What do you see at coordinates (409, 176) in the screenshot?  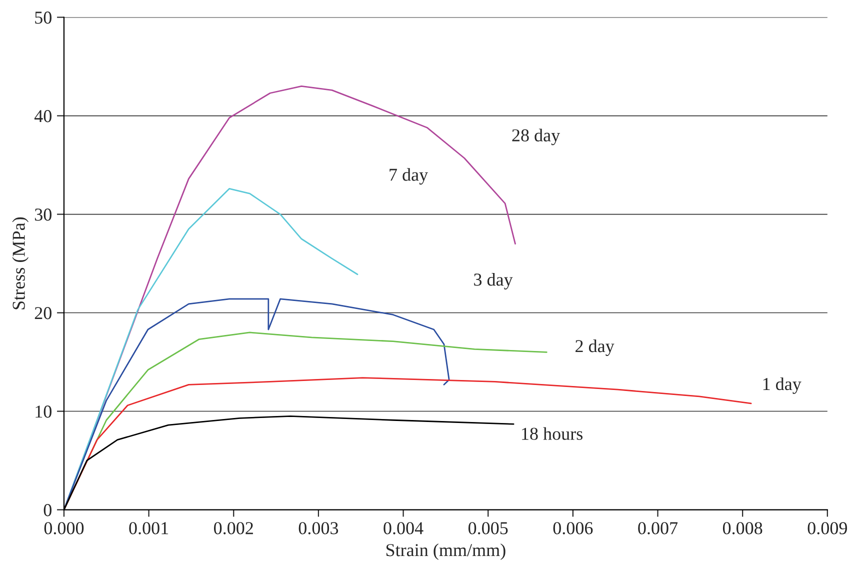 I see `annotation: 7 day` at bounding box center [409, 176].